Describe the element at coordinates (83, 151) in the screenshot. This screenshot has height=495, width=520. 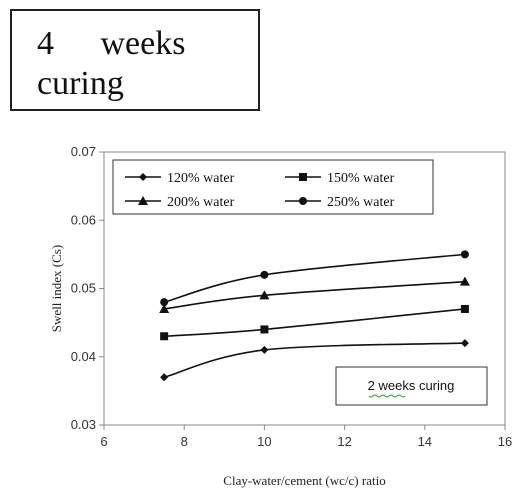
I see `y-tick-label: 0.07` at that location.